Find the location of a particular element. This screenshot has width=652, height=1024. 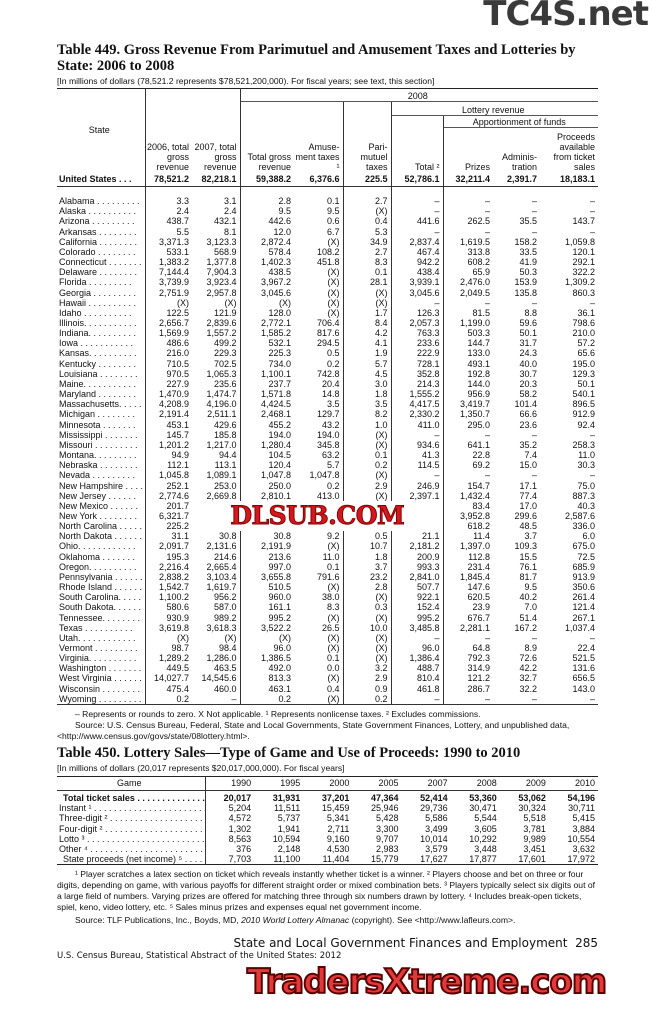

cell: 17,601 is located at coordinates (532, 859).